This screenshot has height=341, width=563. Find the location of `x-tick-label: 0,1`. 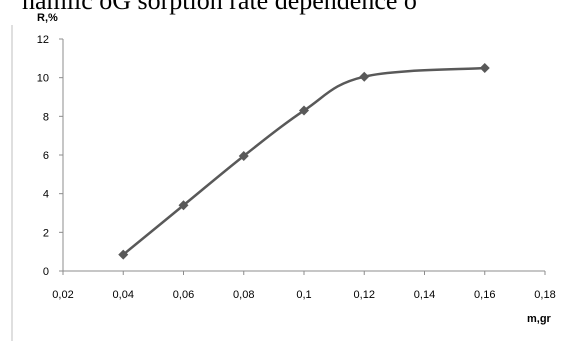

x-tick-label: 0,1 is located at coordinates (303, 295).